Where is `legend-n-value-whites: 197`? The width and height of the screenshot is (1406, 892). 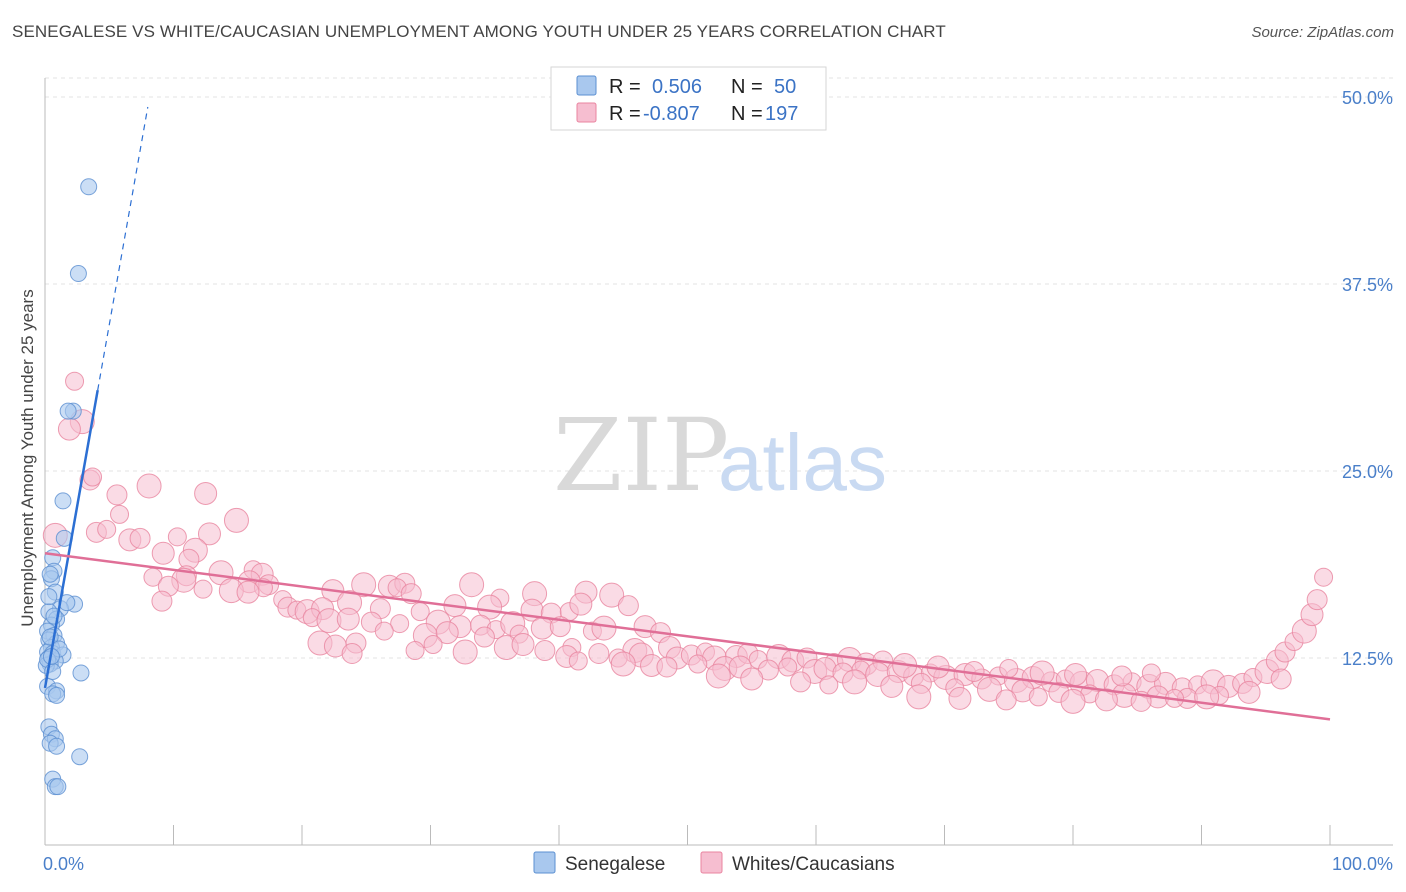
legend-n-value-whites: 197 is located at coordinates (781, 114).